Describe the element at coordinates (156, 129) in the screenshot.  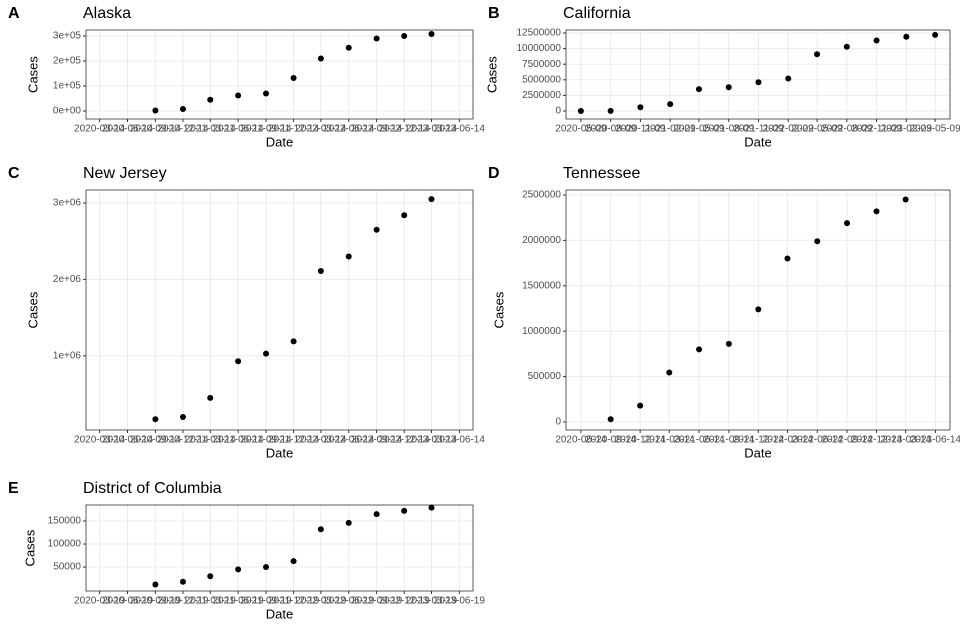
I see `x-tick-label: 2020-09-14` at that location.